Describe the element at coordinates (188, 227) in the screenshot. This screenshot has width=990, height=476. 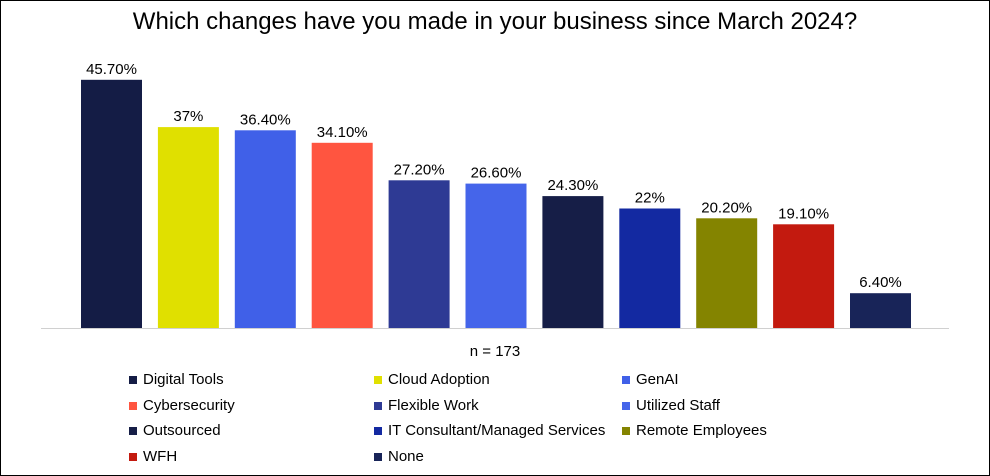
I see `bar-cloud-adoption` at that location.